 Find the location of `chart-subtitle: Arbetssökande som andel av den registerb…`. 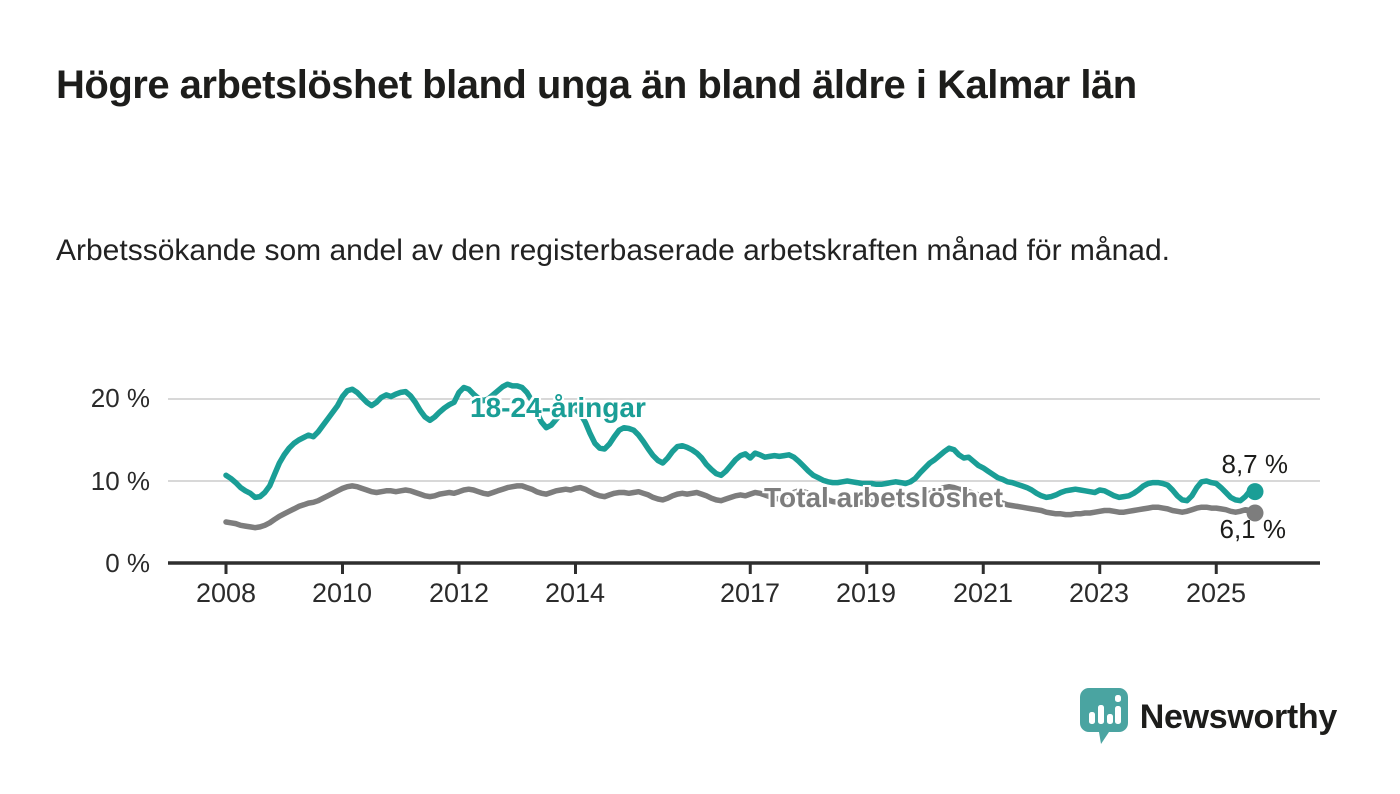

chart-subtitle: Arbetssökande som andel av den registerb… is located at coordinates (613, 250).